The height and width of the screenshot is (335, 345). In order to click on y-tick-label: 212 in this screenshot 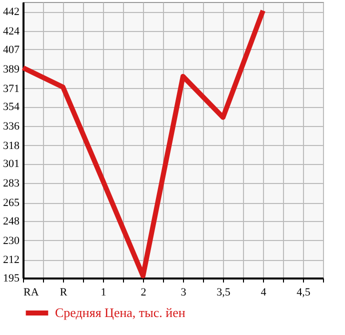, I will do `click(11, 260)`.